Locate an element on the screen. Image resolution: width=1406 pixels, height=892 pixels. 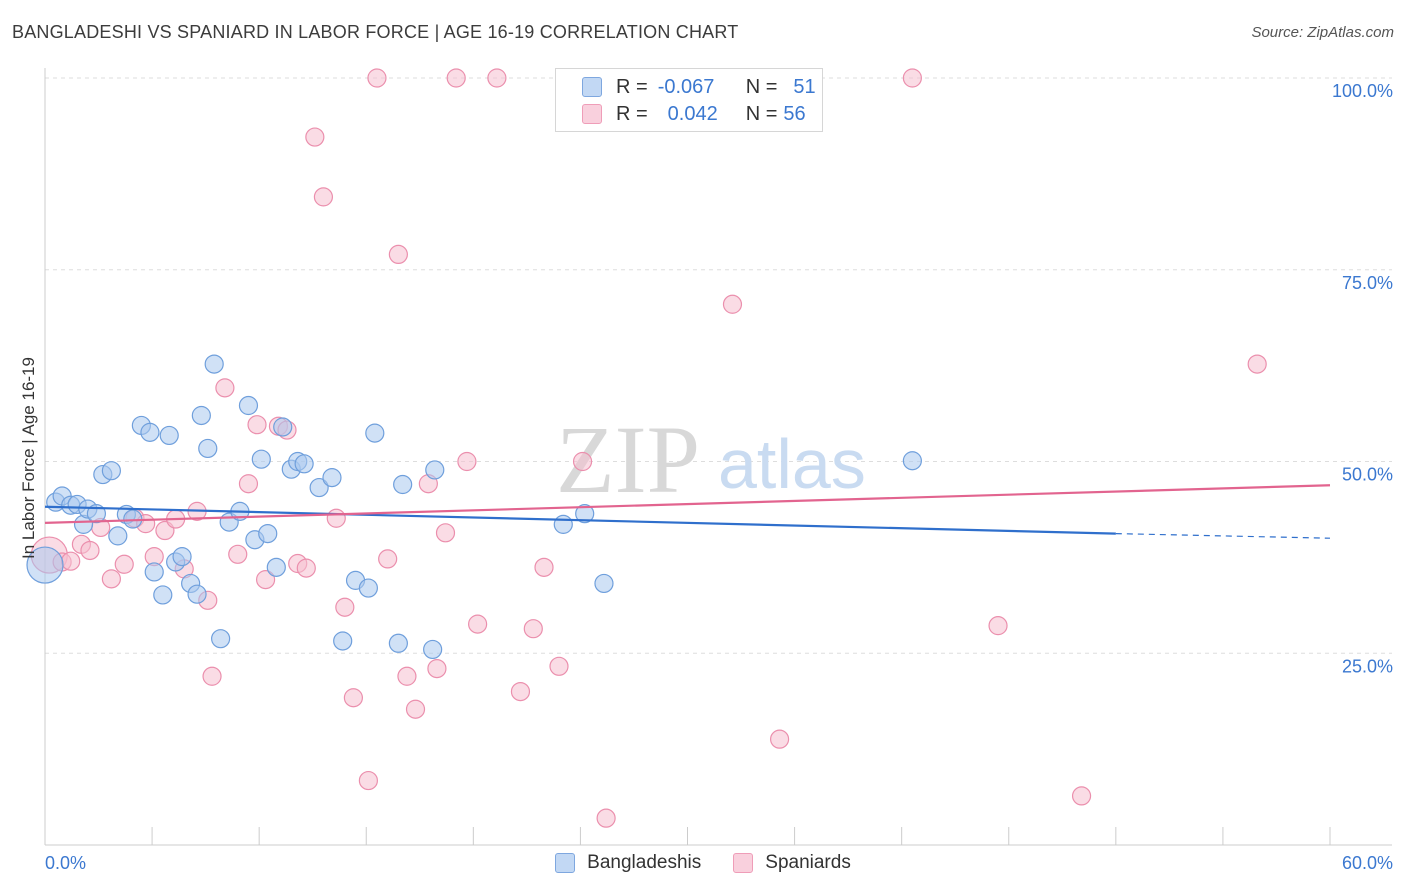
trend-line-bangladeshis is located at coordinates (580, 520).